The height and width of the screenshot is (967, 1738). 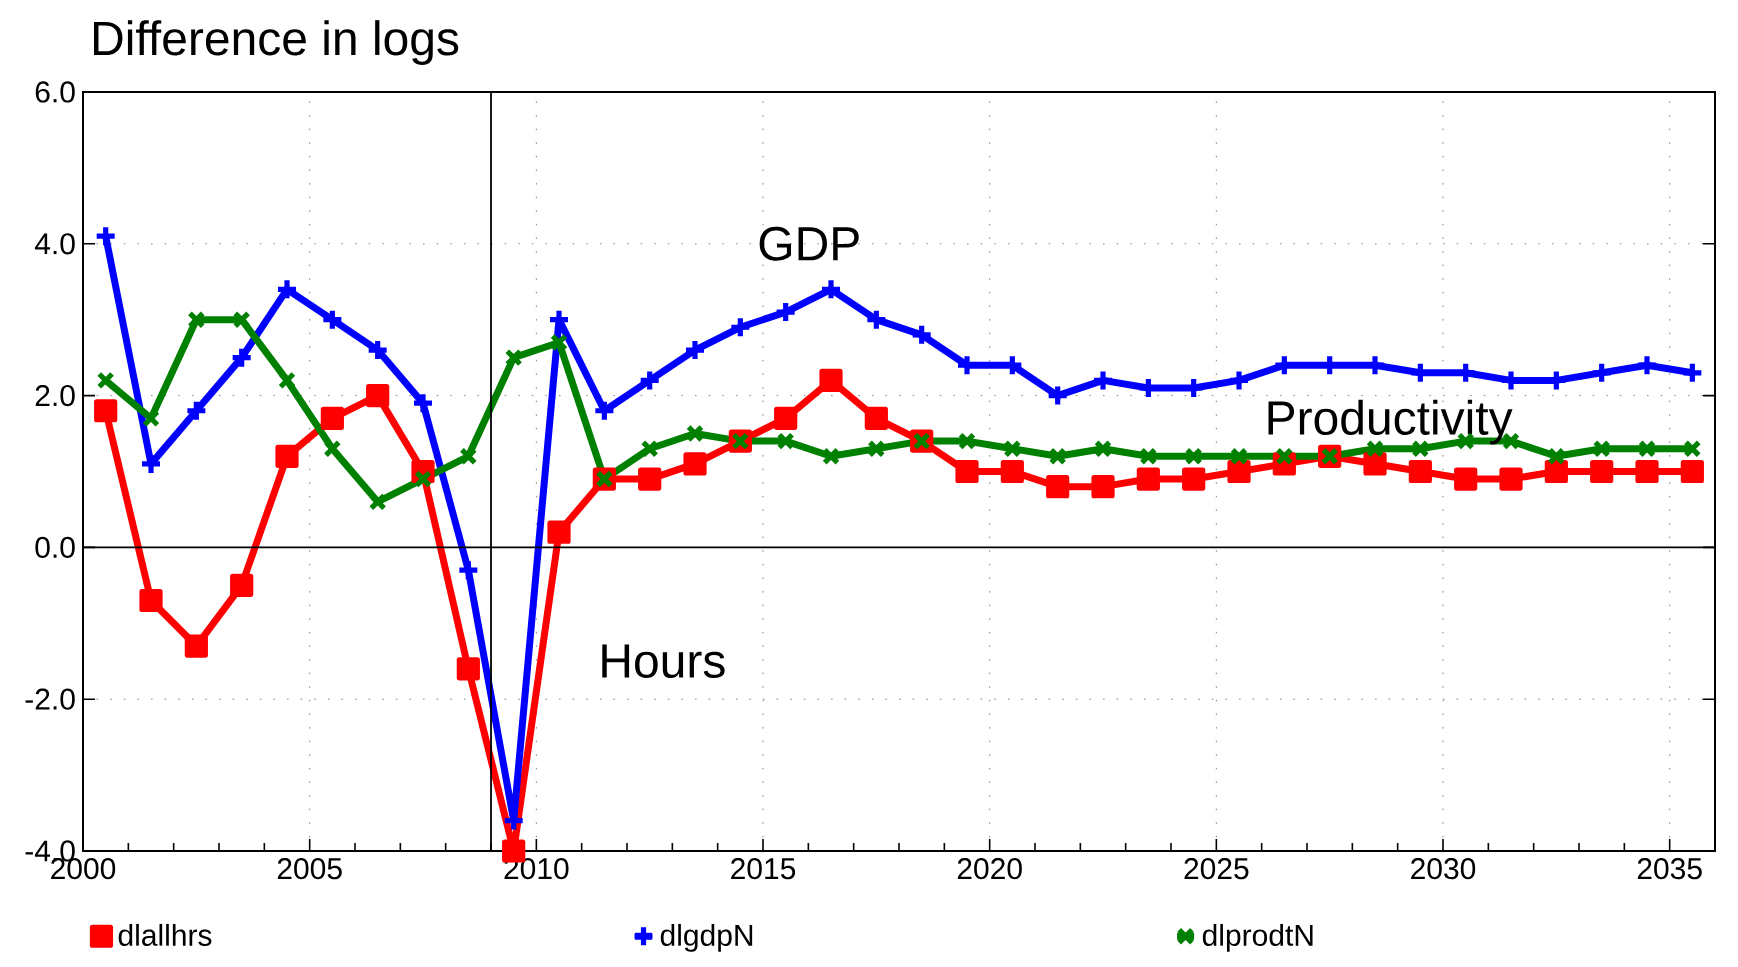 I want to click on y-tick-label: 6.0, so click(x=55, y=92).